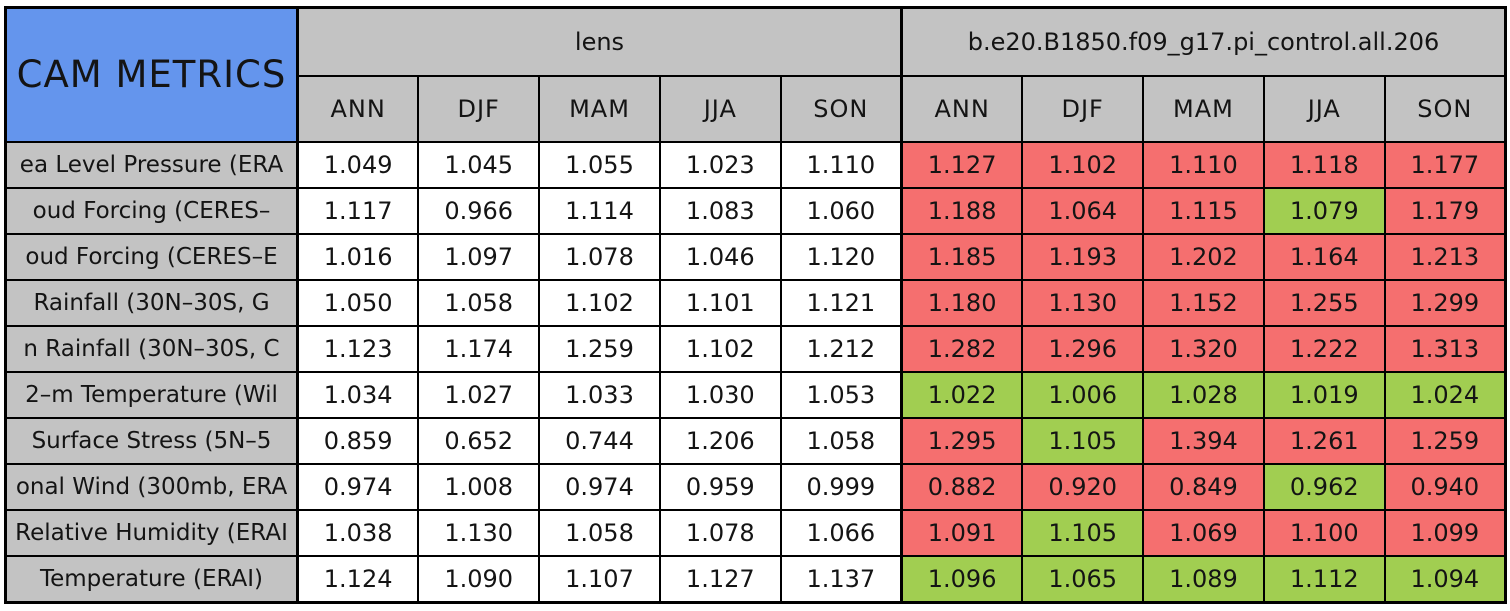 Image resolution: width=1510 pixels, height=611 pixels. Describe the element at coordinates (599, 41) in the screenshot. I see `column-group-lens: lens` at that location.